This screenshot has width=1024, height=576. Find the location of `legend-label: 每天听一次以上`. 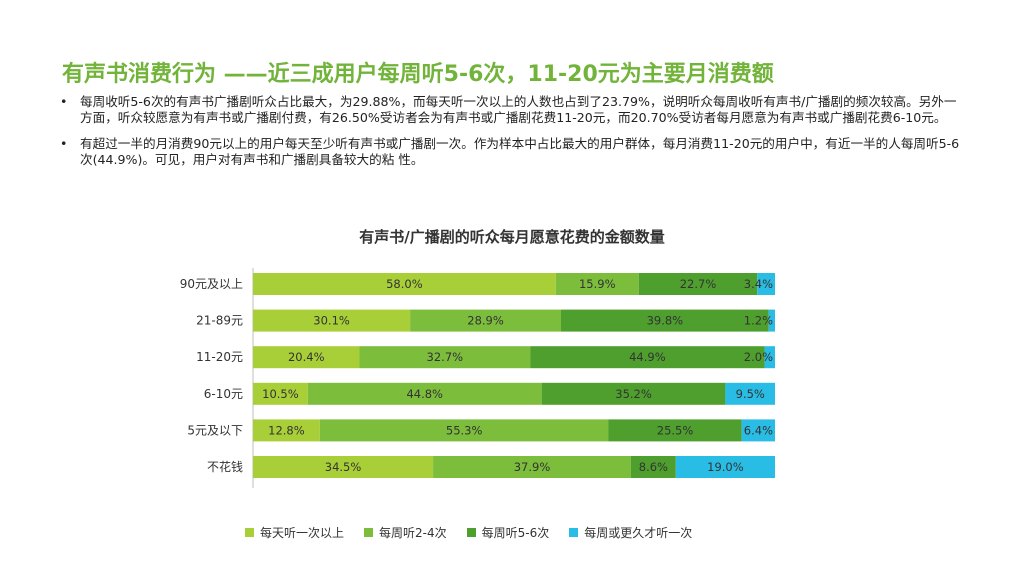

legend-label: 每天听一次以上 is located at coordinates (302, 533).